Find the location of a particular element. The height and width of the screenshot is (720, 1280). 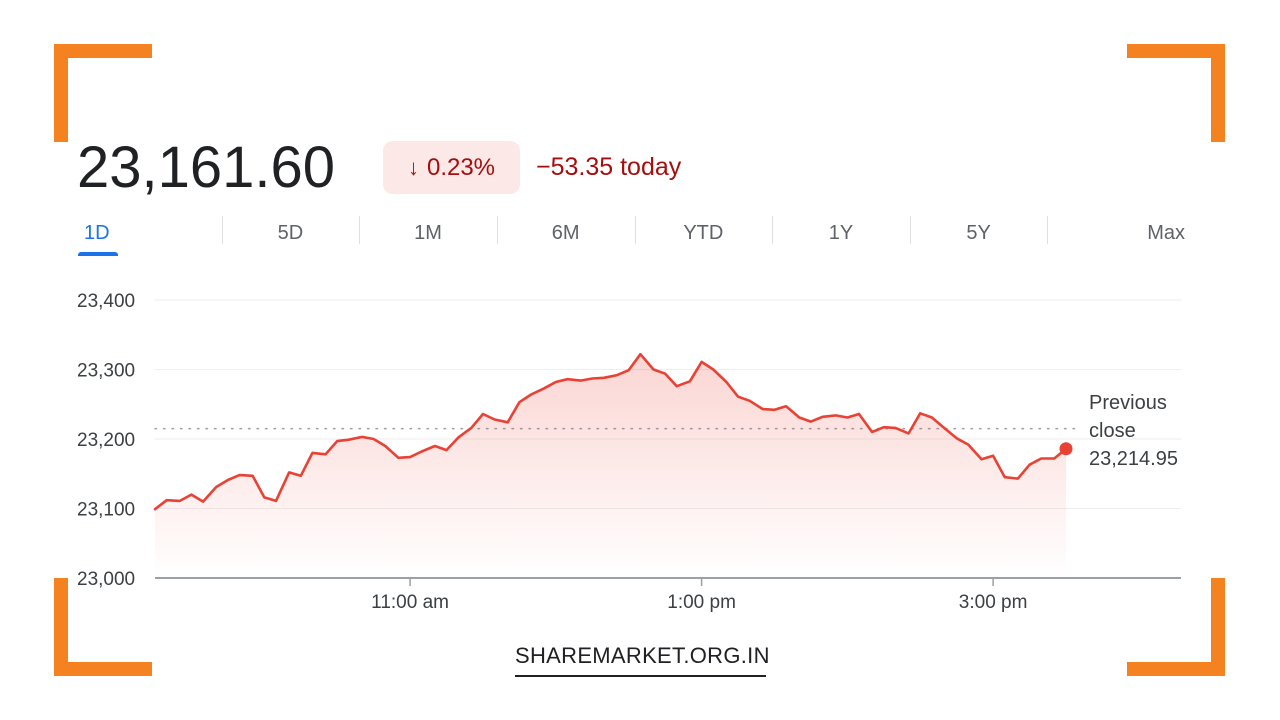

y-tick-label: 23,200 is located at coordinates (106, 440).